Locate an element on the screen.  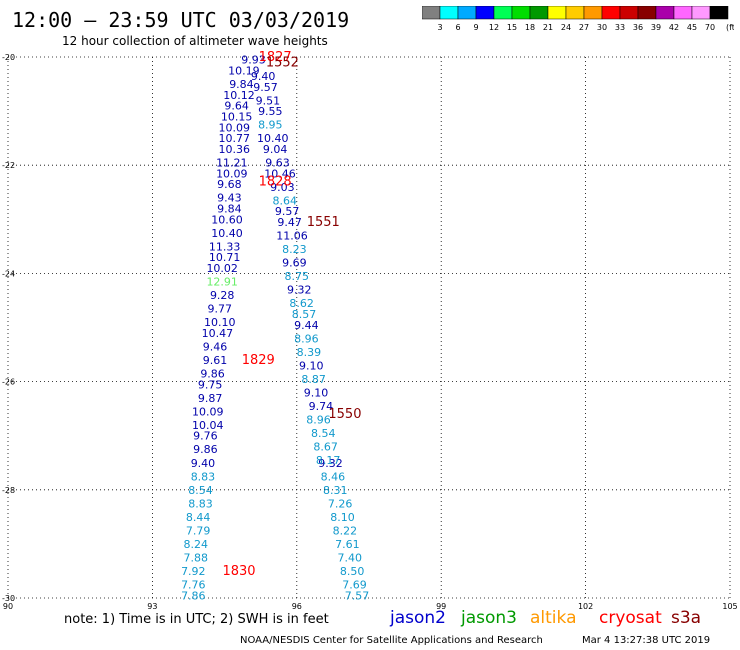
wave-height-point: 9.10 is located at coordinates (311, 365).